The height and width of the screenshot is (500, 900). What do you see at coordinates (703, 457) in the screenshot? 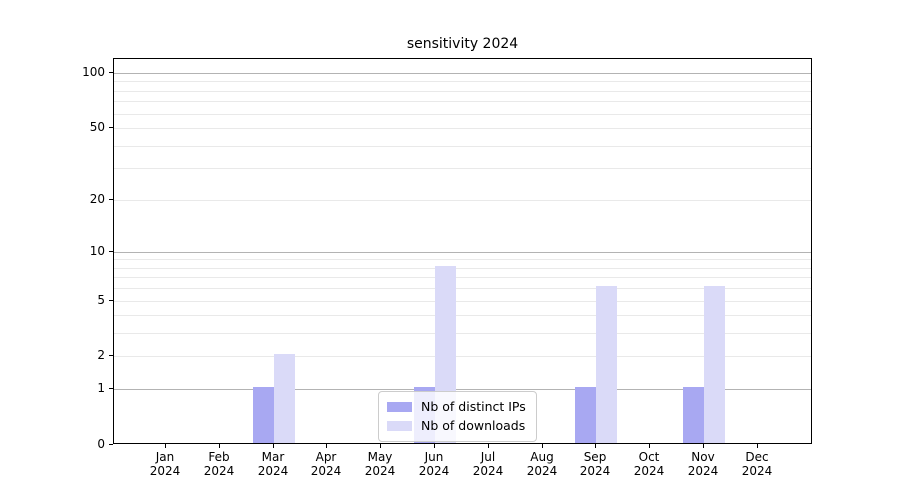
I see `x-tick-label-line: Nov` at bounding box center [703, 457].